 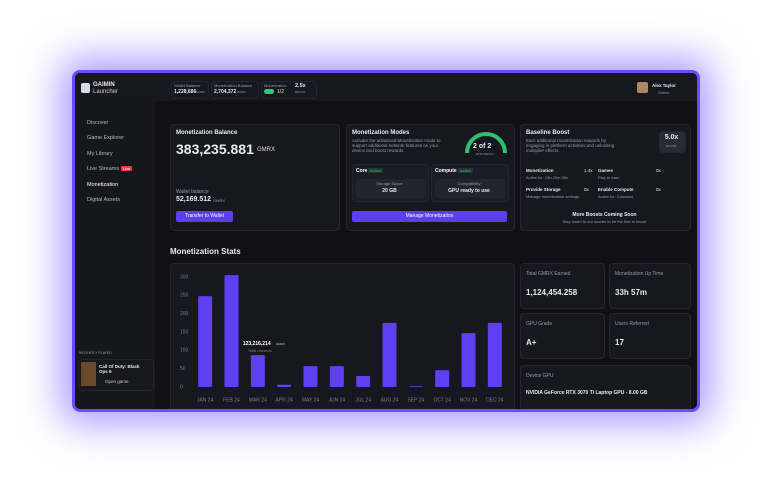 I want to click on detail-label: Storage Space, so click(x=389, y=183).